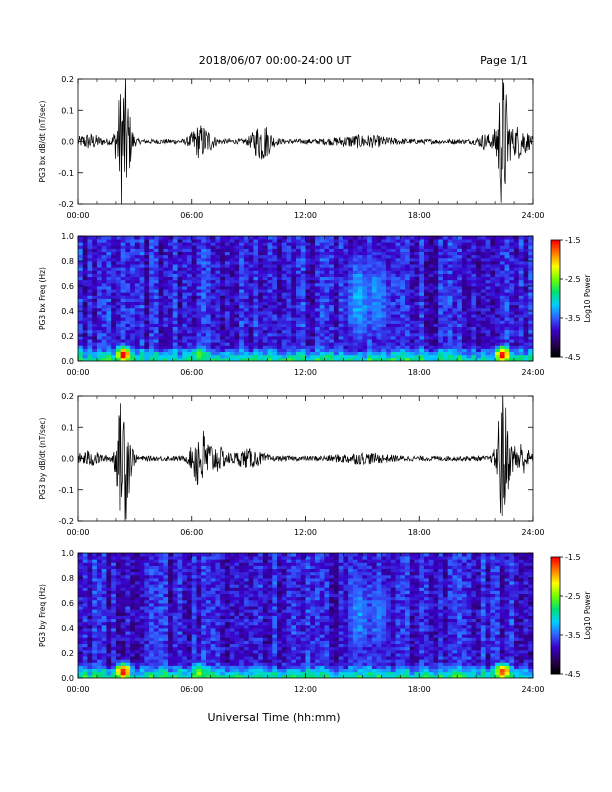  I want to click on colorbar-tick-label: -3.5, so click(573, 318).